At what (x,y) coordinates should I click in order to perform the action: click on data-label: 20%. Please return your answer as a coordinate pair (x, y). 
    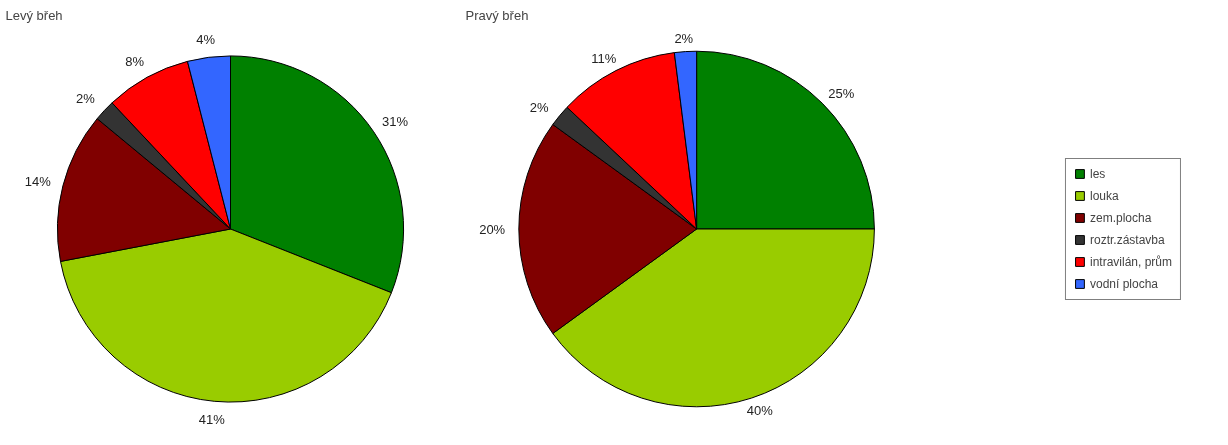
    Looking at the image, I should click on (492, 229).